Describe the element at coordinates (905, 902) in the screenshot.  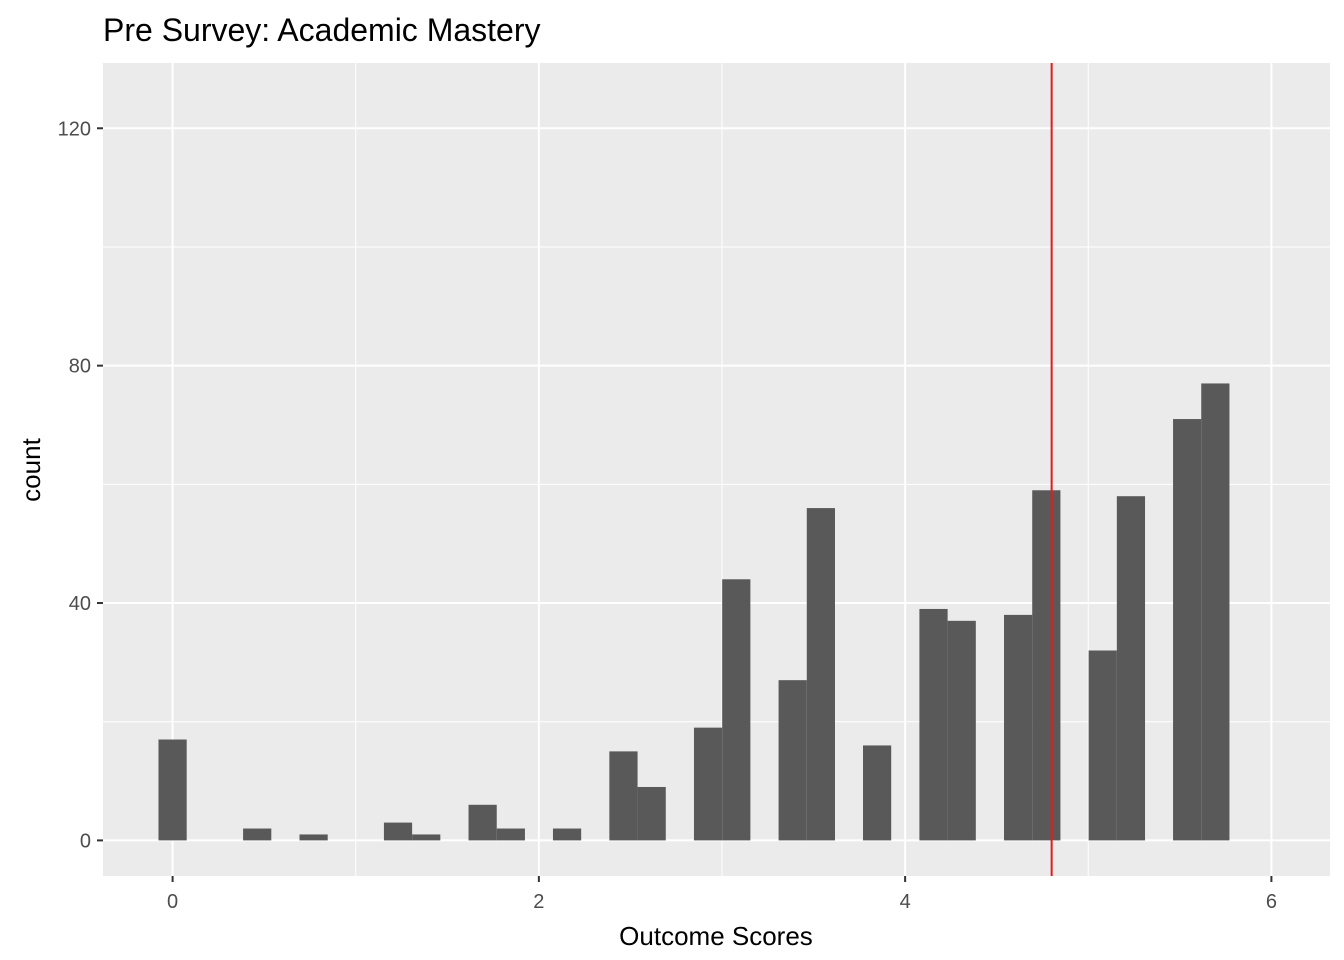
I see `x-tick-label: 4` at that location.